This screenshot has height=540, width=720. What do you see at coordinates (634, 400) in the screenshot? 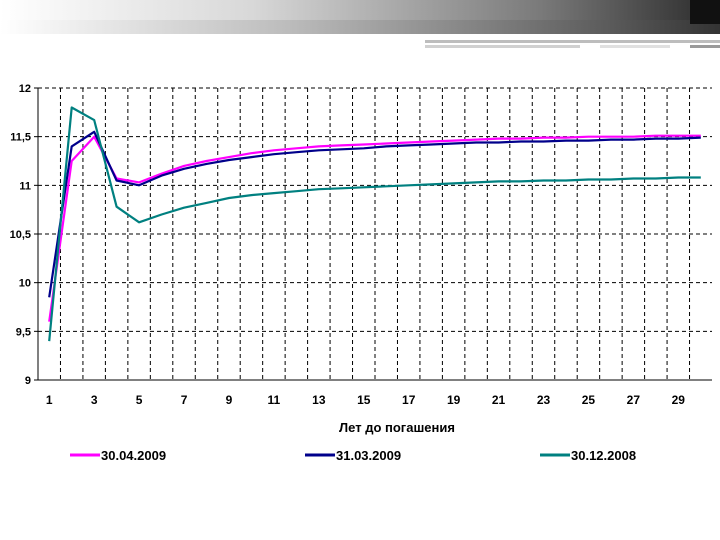
I see `x-tick-label: 27` at bounding box center [634, 400].